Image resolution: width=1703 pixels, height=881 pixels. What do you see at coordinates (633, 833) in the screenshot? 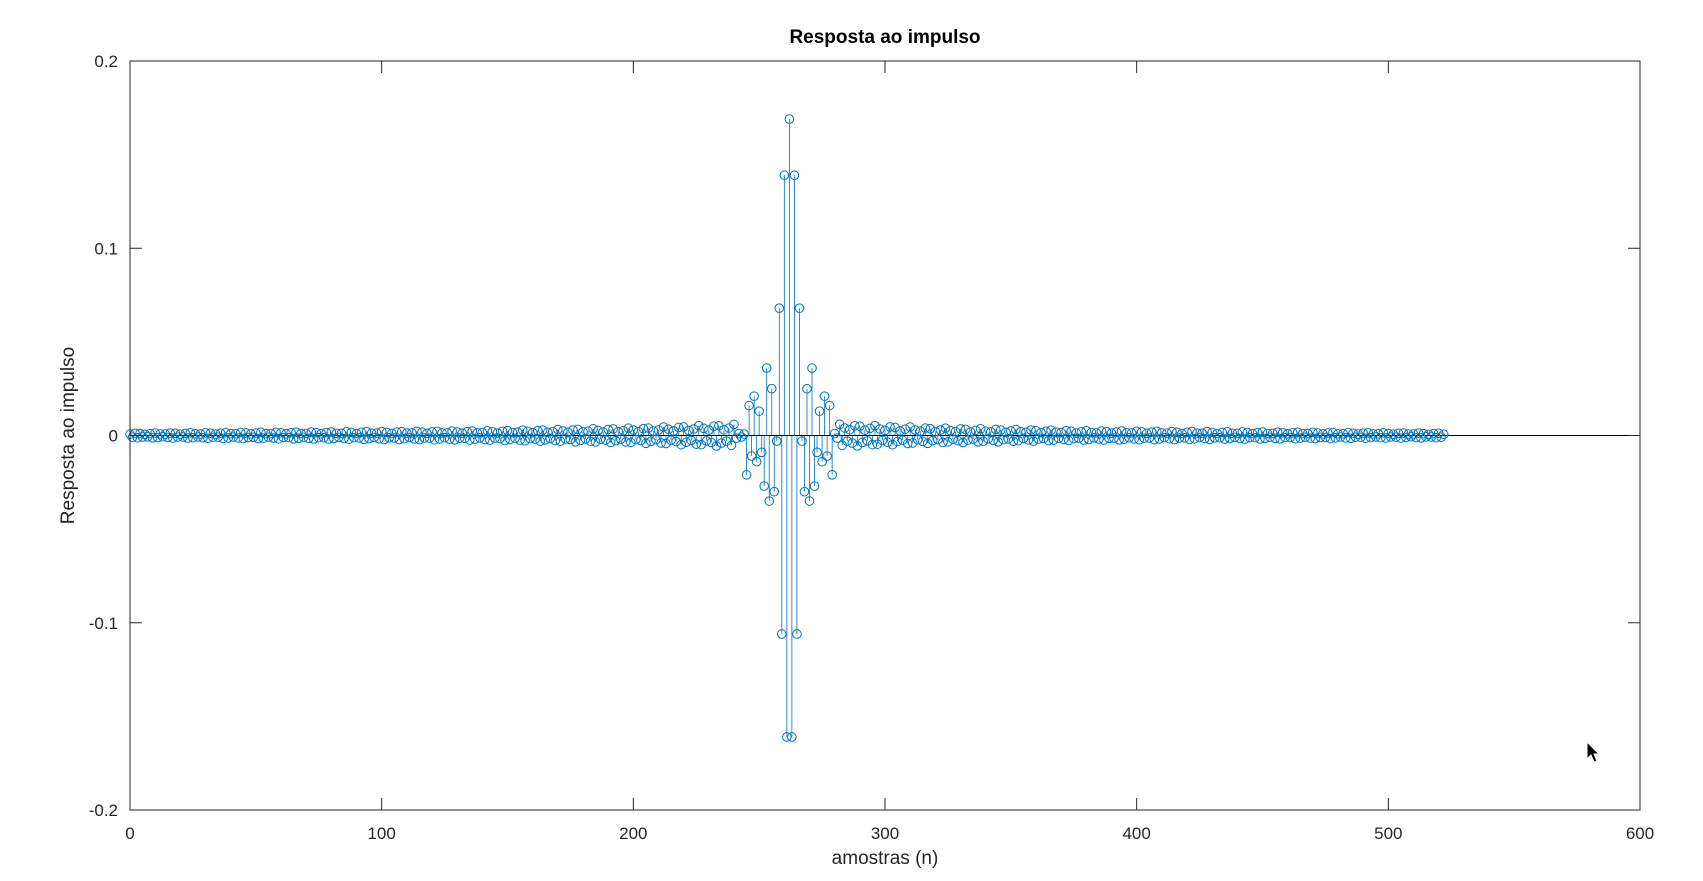
I see `x-tick-label: 200` at bounding box center [633, 833].